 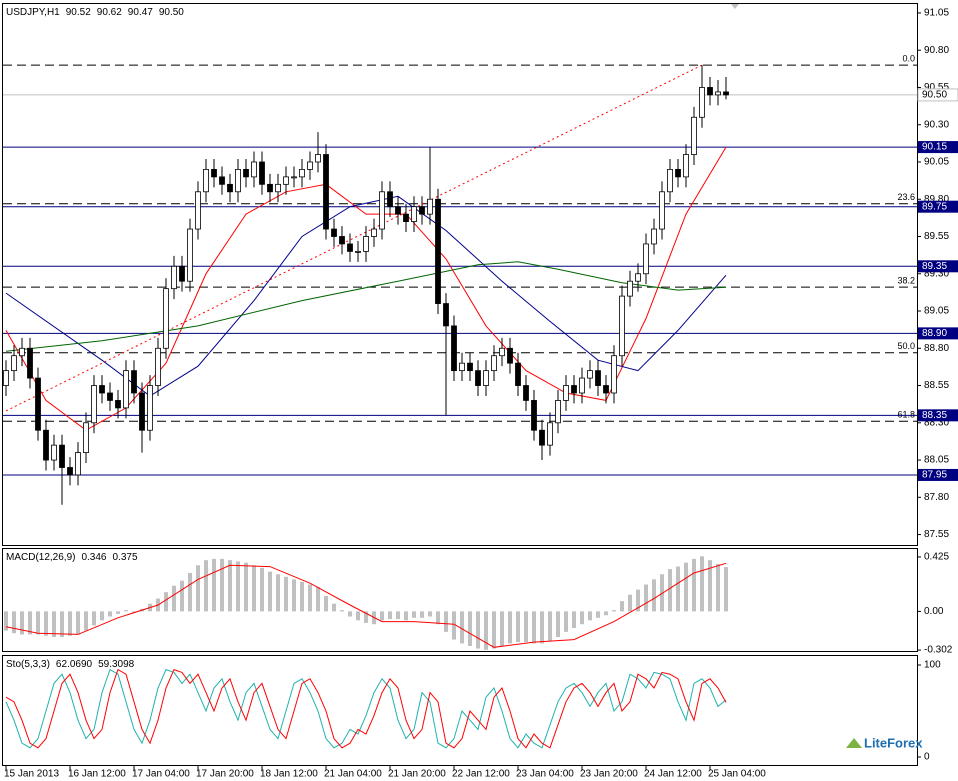 What do you see at coordinates (936, 534) in the screenshot?
I see `y-tick-label: 87.55` at bounding box center [936, 534].